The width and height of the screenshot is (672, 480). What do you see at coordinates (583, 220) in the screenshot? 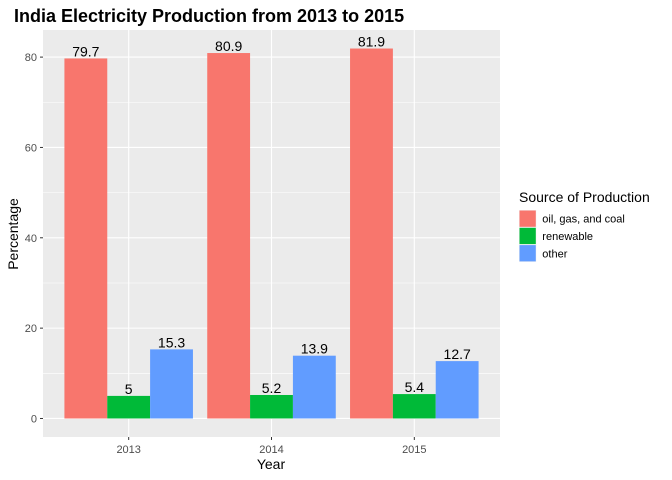
I see `legend-label: oil, gas, and coal` at bounding box center [583, 220].